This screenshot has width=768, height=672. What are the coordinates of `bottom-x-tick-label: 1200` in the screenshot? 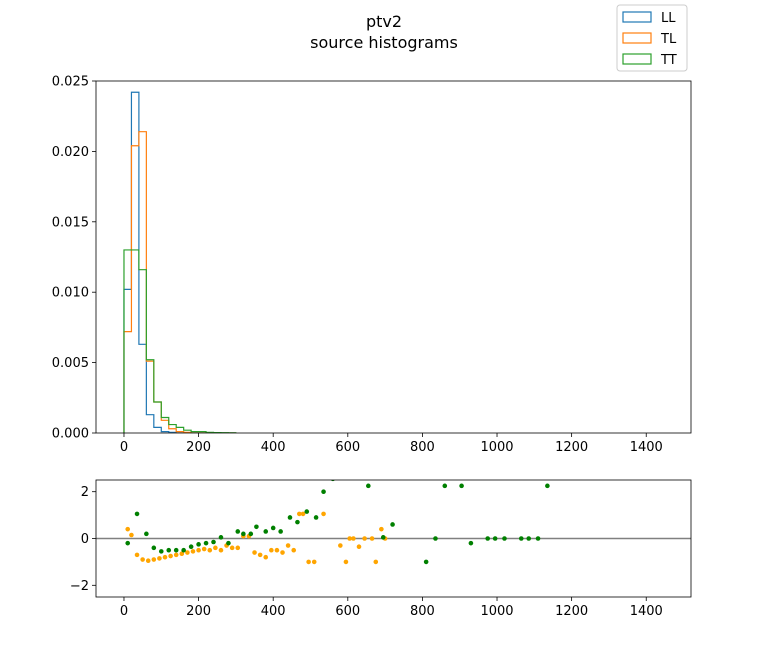 It's located at (571, 611).